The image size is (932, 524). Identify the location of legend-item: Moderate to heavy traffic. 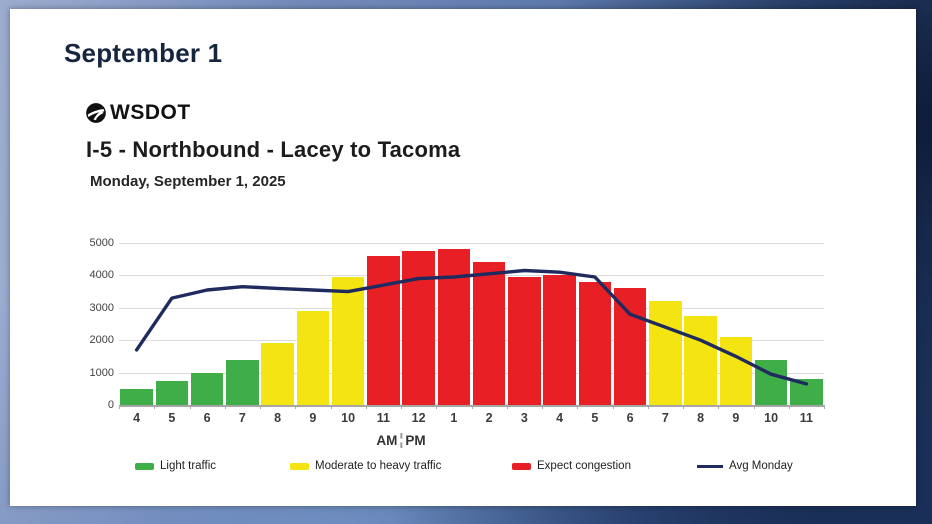
(365, 466).